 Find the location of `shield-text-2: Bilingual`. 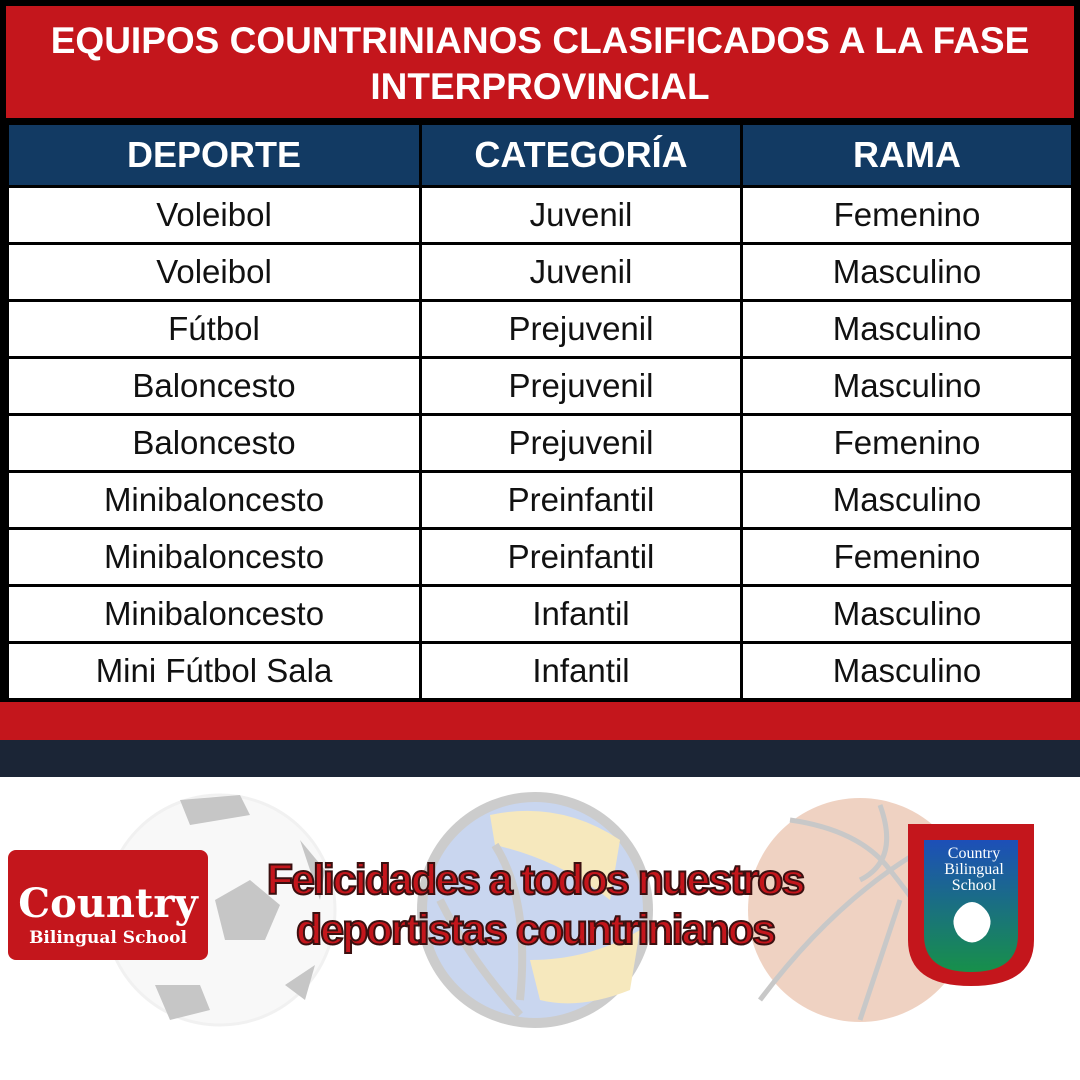

shield-text-2: Bilingual is located at coordinates (974, 869).